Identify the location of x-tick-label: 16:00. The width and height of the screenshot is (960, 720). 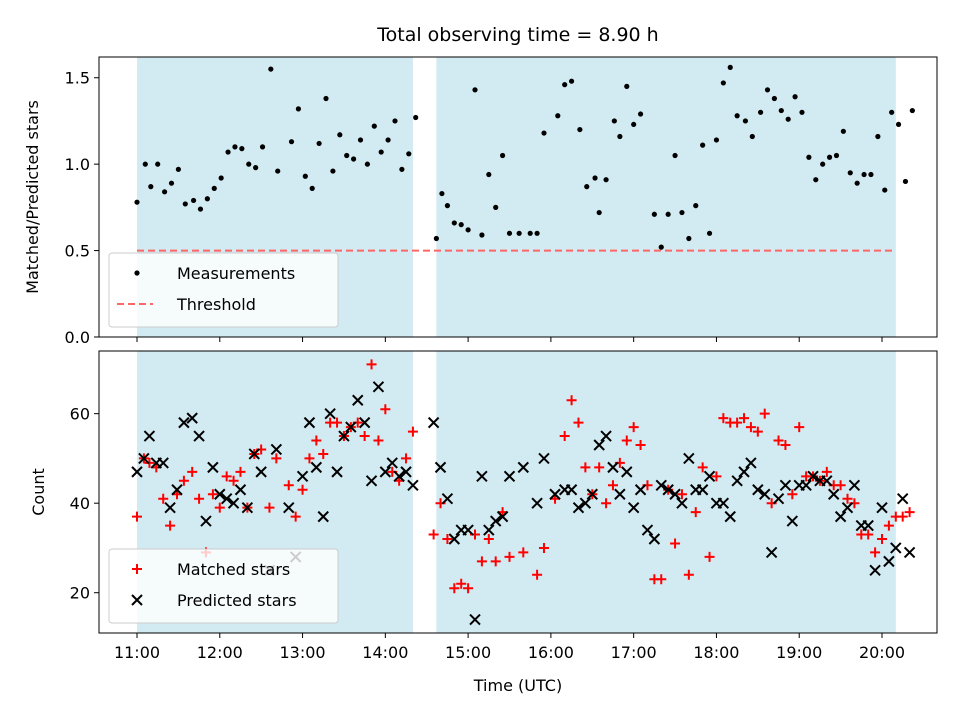
(551, 652).